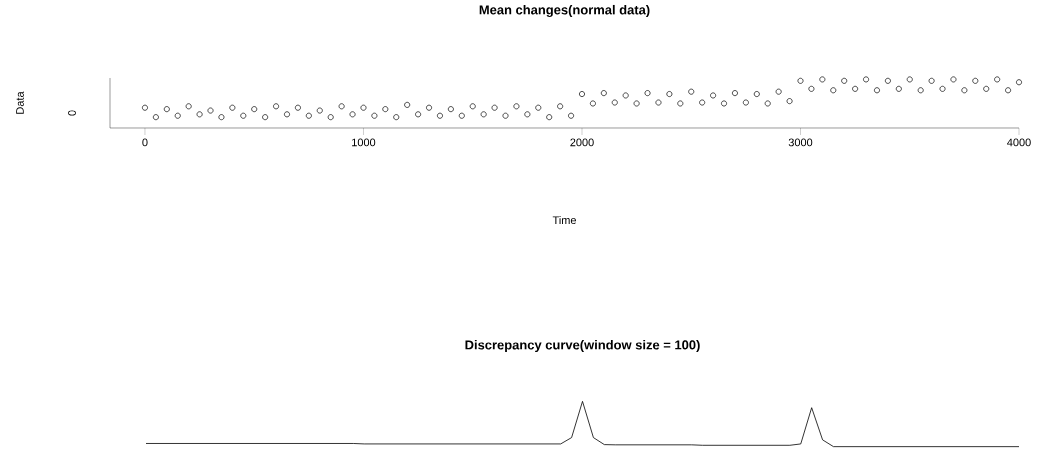 The height and width of the screenshot is (454, 1044). I want to click on y-axis-title: Data, so click(20, 102).